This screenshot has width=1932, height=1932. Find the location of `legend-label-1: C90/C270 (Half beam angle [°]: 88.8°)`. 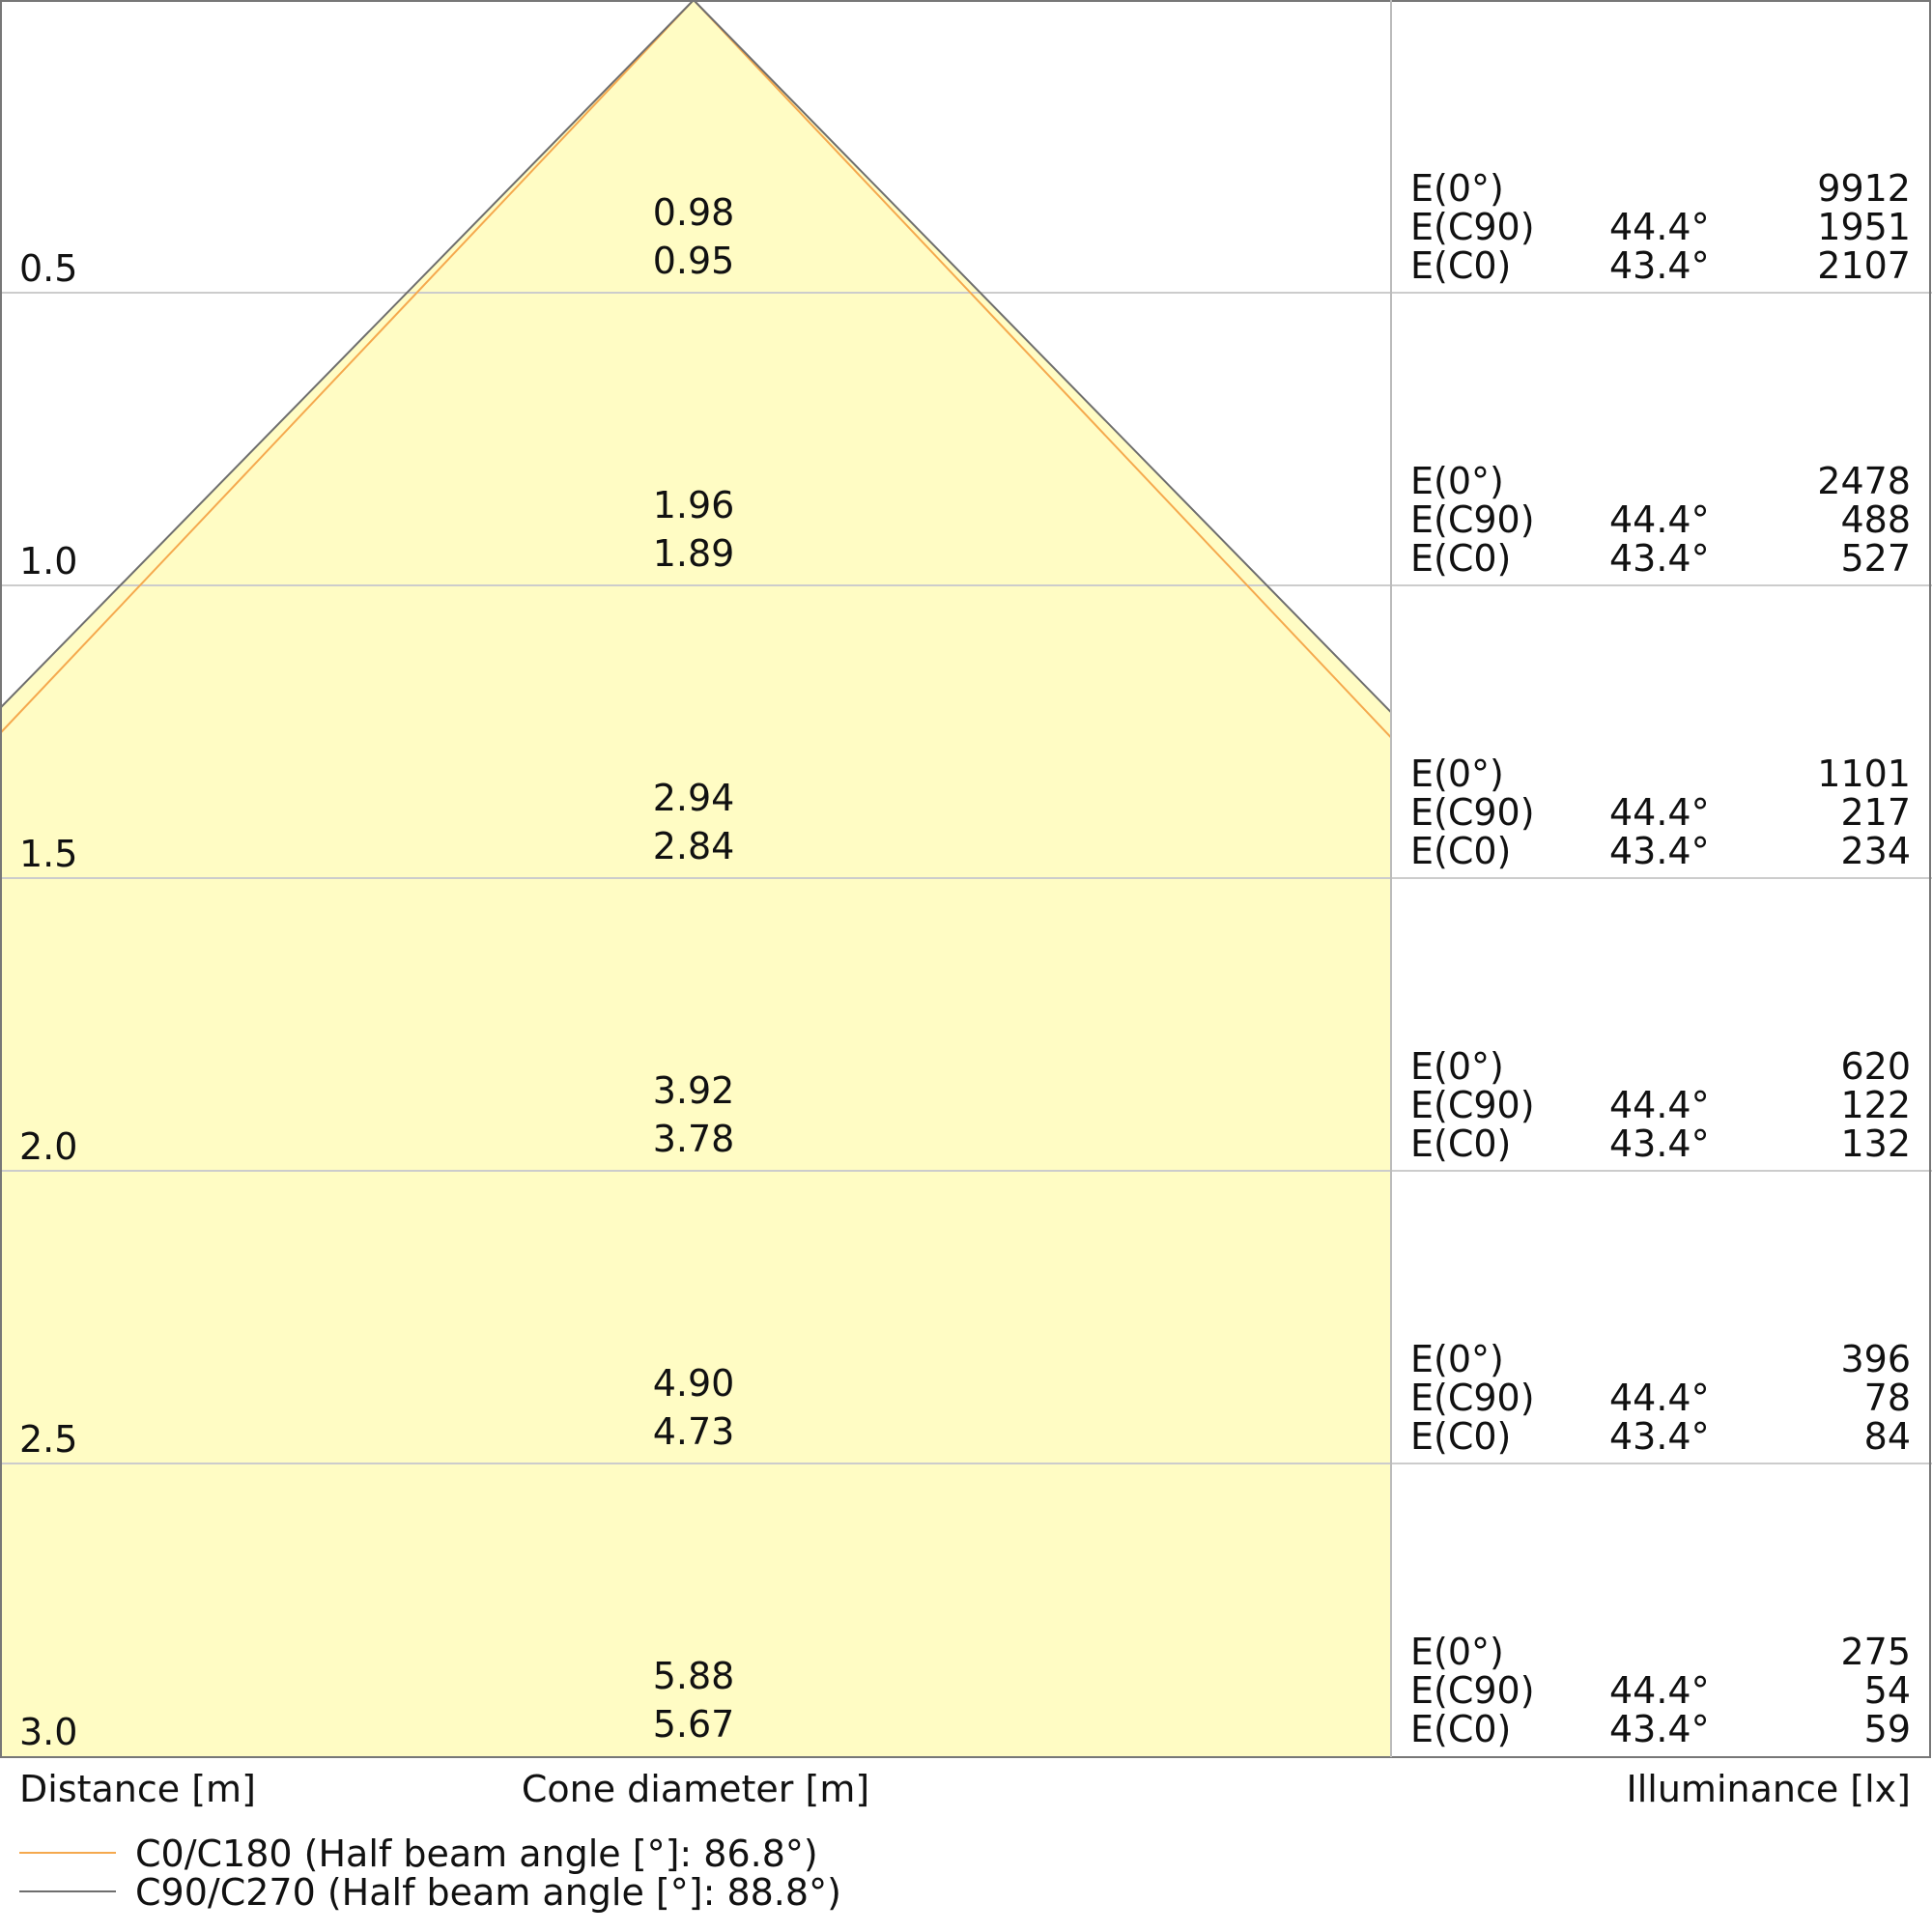

legend-label-1: C90/C270 (Half beam angle [°]: 88.8°) is located at coordinates (488, 1892).